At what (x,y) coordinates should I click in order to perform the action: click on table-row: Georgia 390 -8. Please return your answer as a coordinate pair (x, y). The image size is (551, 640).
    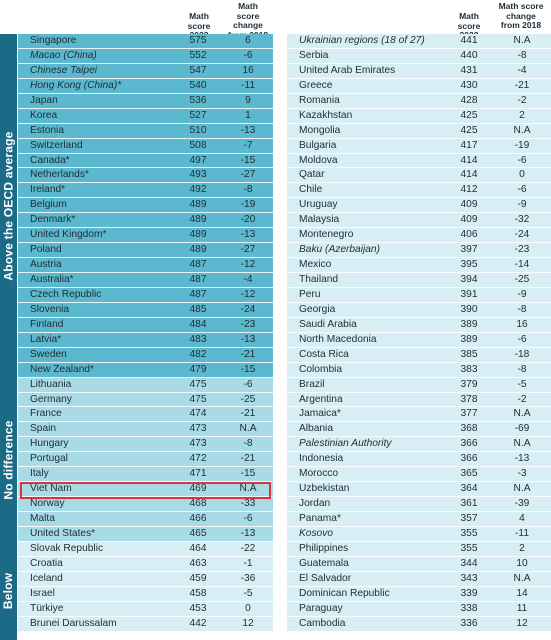
    Looking at the image, I should click on (419, 310).